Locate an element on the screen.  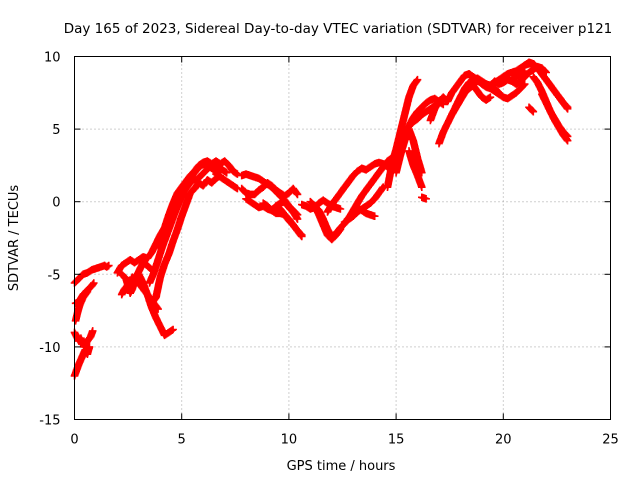
x-tick-label: 0 is located at coordinates (74, 440).